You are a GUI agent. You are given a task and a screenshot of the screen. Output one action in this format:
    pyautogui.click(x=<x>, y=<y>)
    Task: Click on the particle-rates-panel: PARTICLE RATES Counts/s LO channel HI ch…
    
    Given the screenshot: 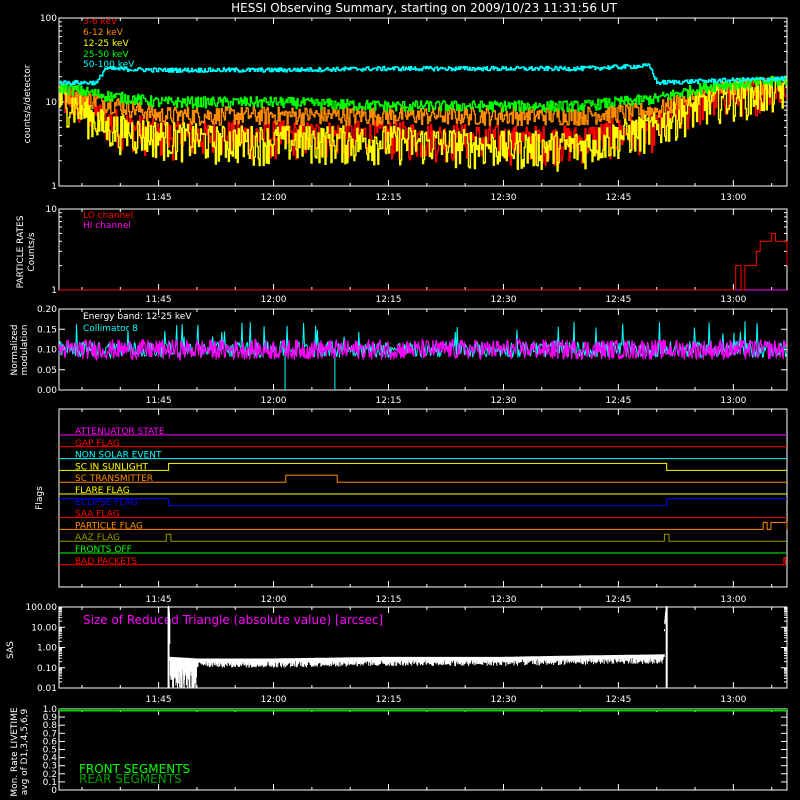 What is the action you would take?
    pyautogui.click(x=402, y=255)
    